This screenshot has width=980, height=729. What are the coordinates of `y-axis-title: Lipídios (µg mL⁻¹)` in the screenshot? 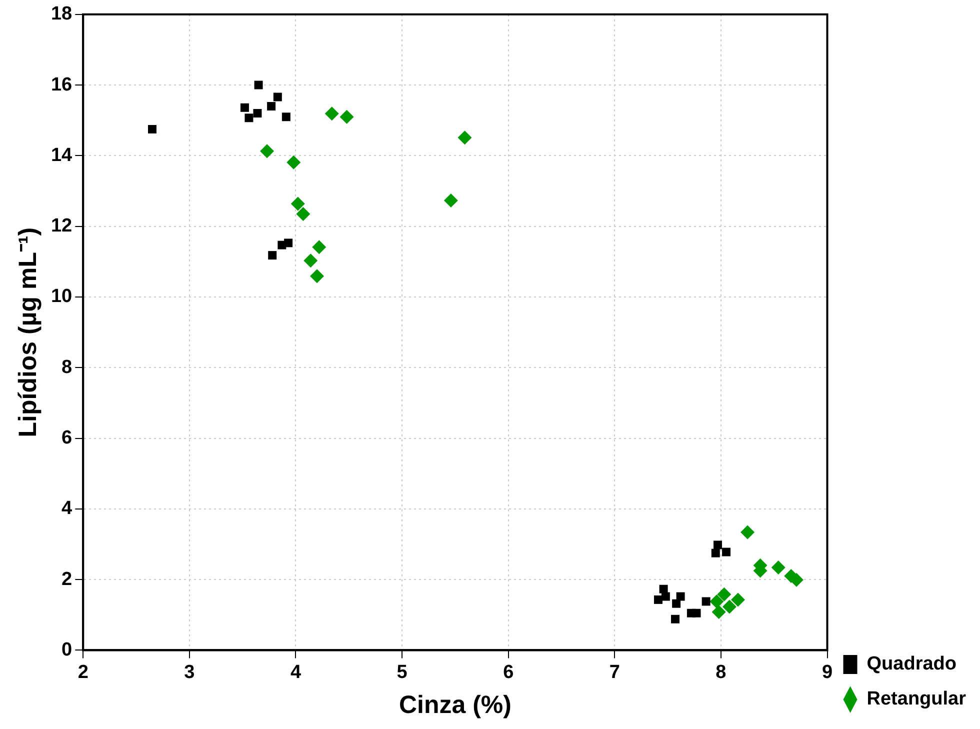 It's located at (28, 332).